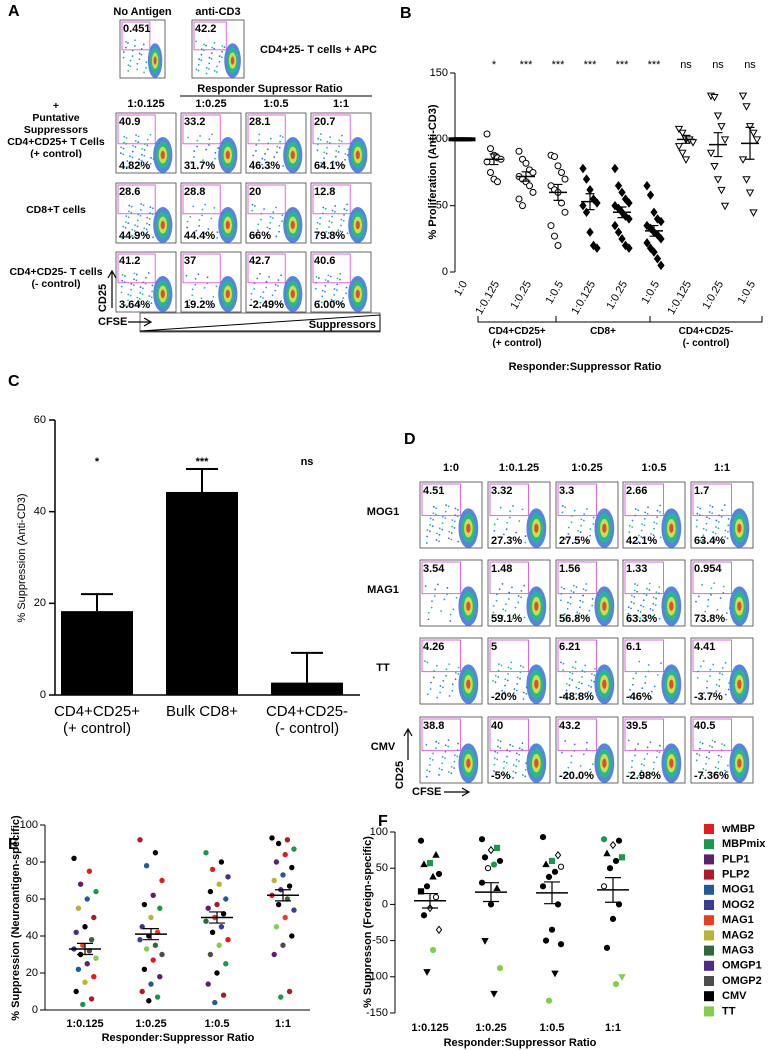  What do you see at coordinates (718, 65) in the screenshot?
I see `significance: ns` at bounding box center [718, 65].